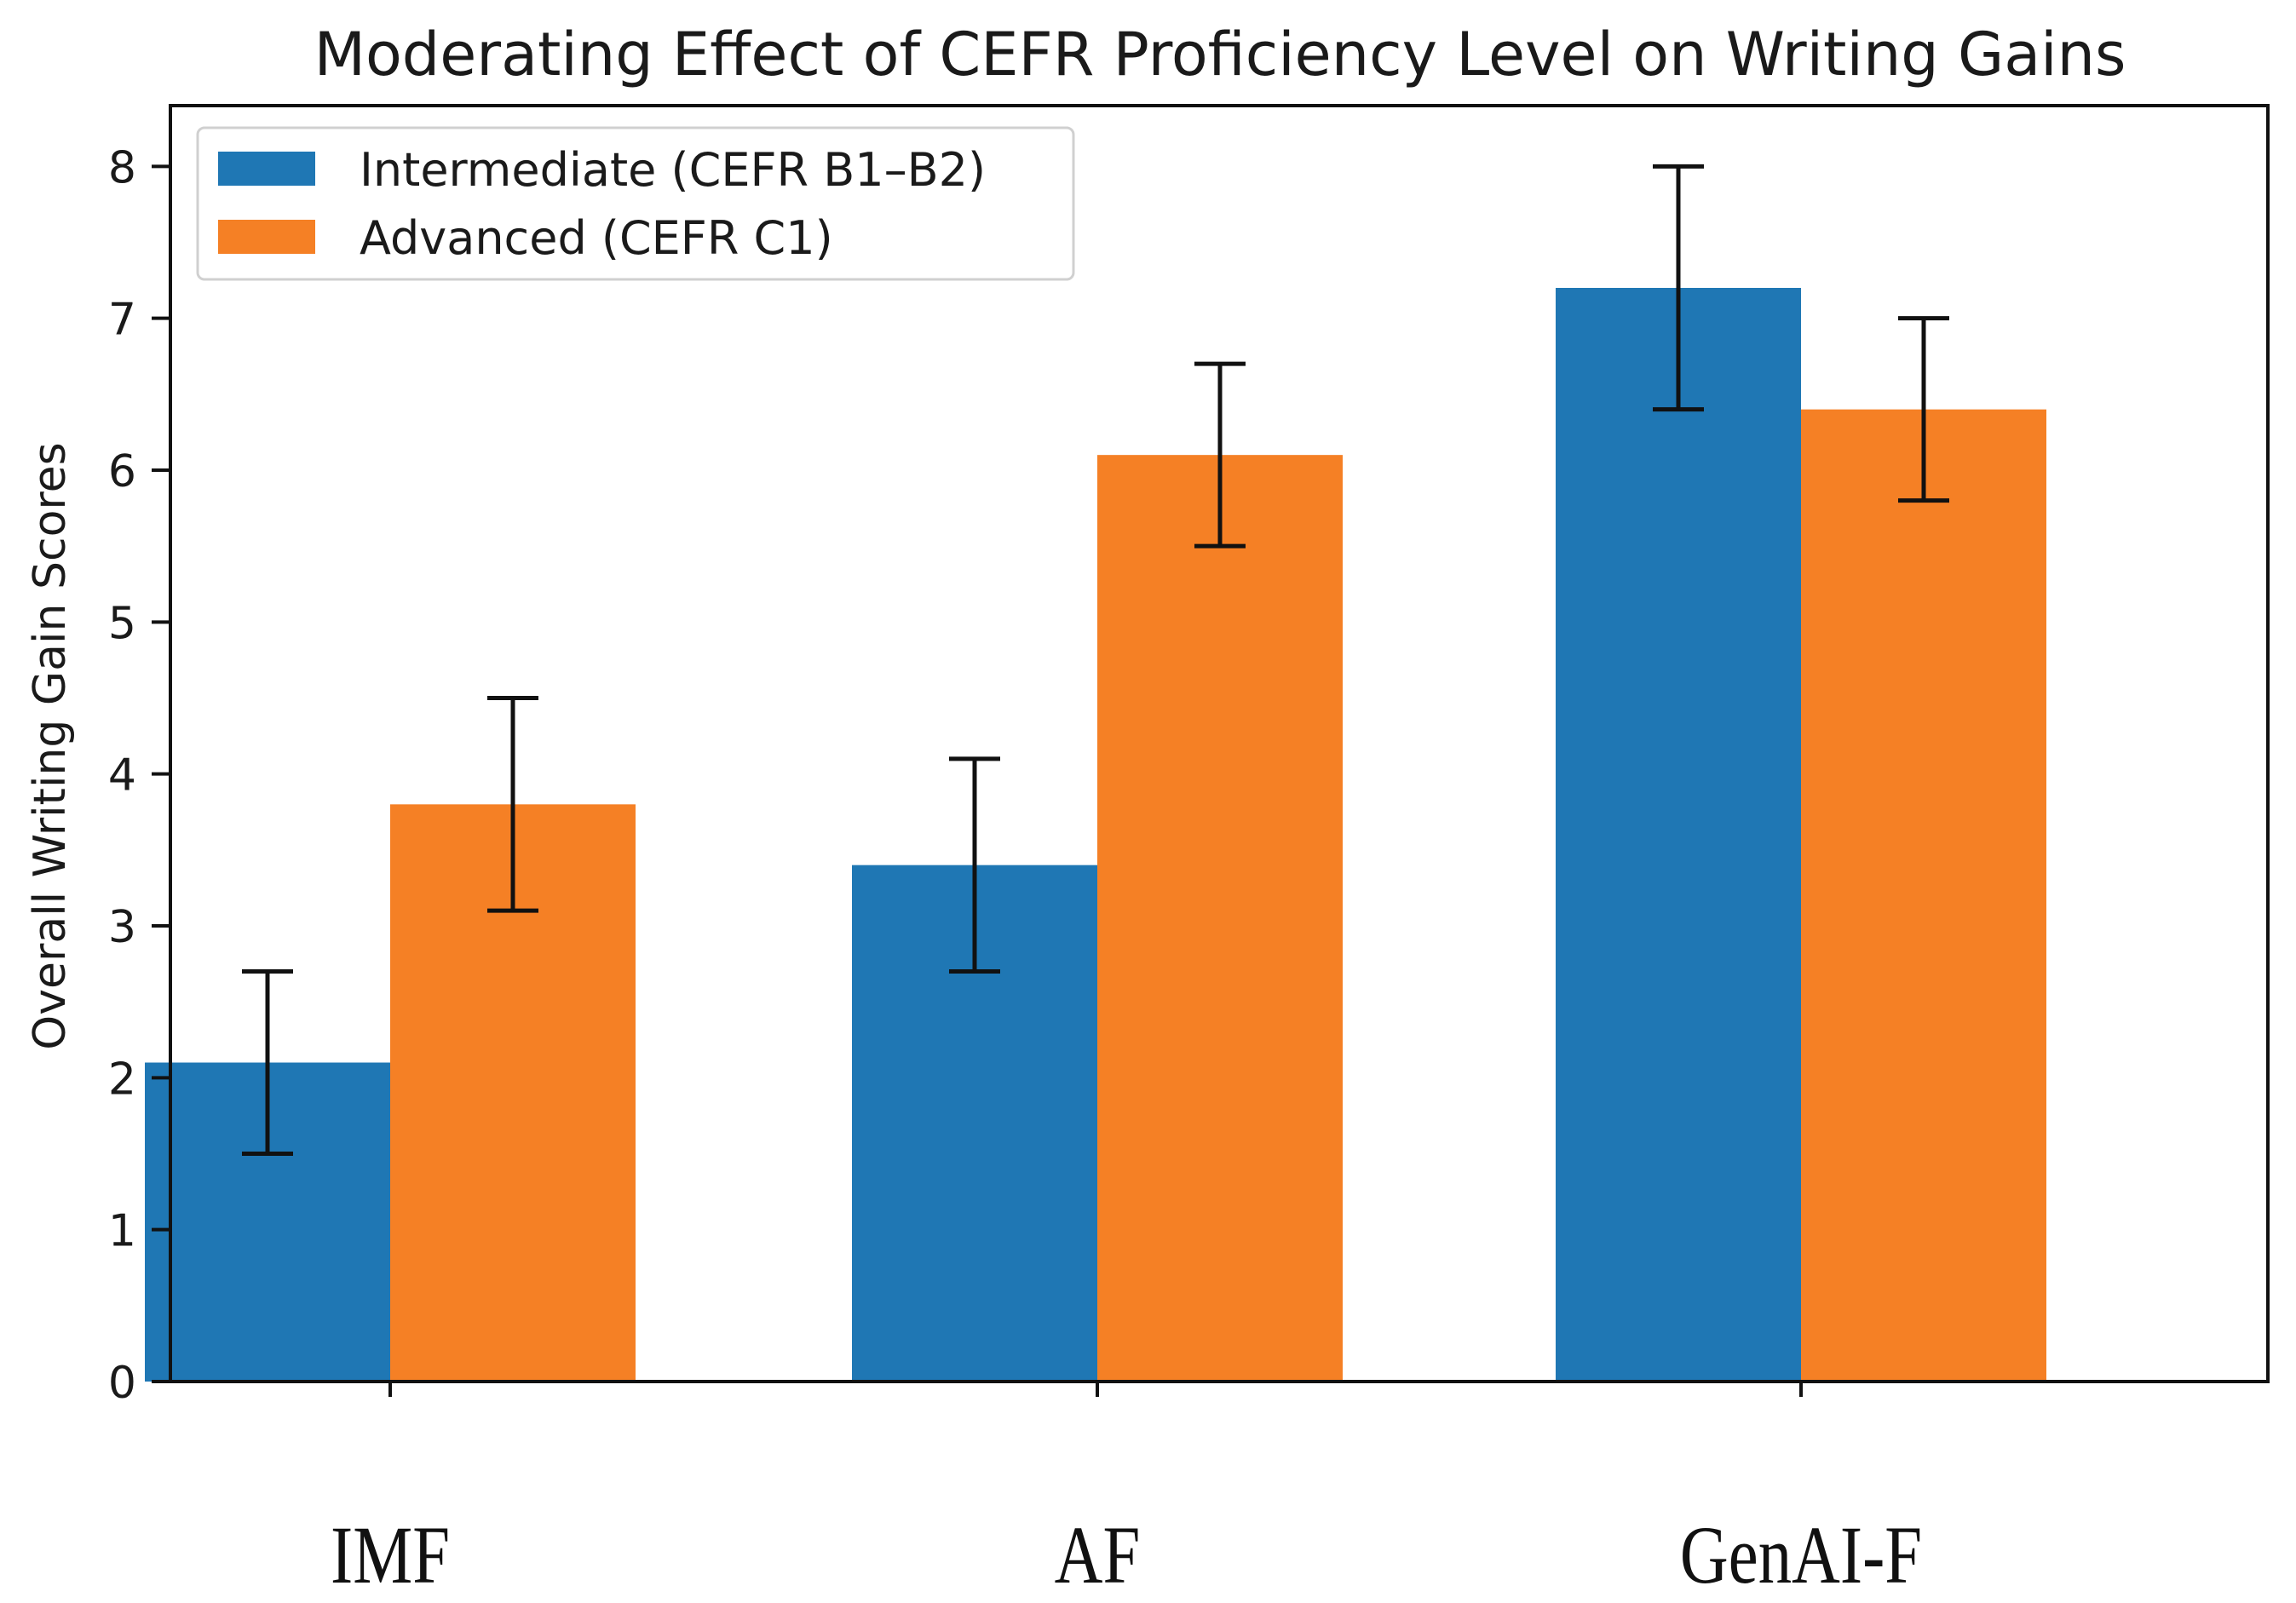  What do you see at coordinates (267, 1062) in the screenshot?
I see `errorbar-intermediate-cefr-b1-b2-imf` at bounding box center [267, 1062].